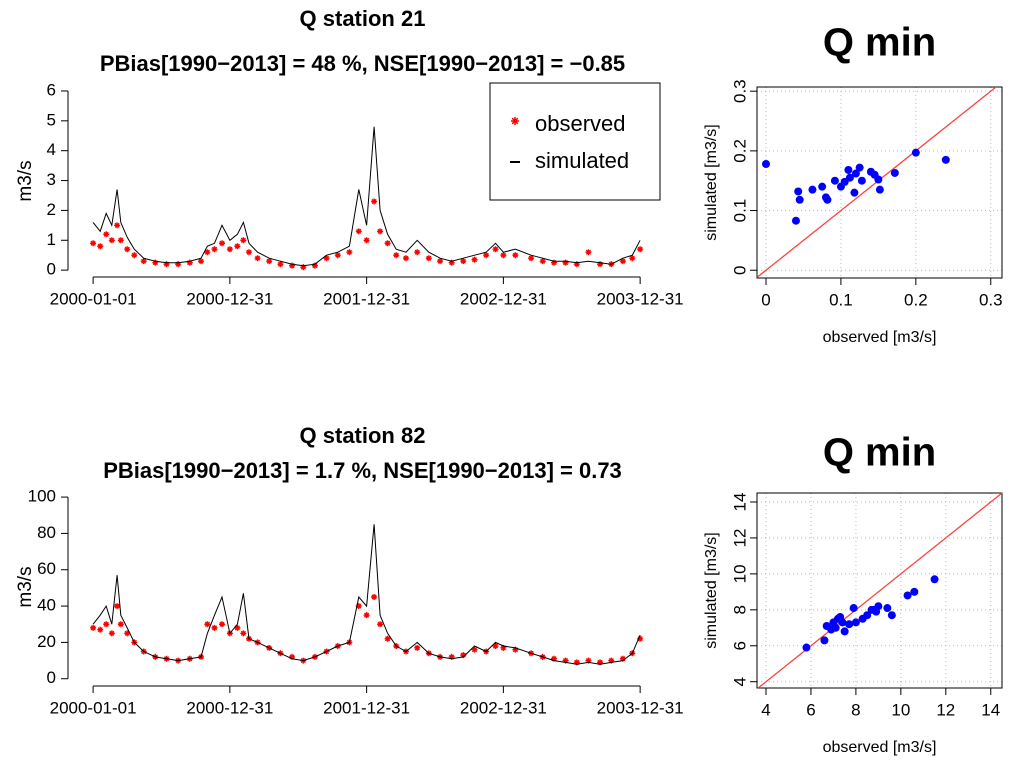 This screenshot has width=1010, height=764. I want to click on y-axis-label: simulated [m3/s], so click(711, 590).